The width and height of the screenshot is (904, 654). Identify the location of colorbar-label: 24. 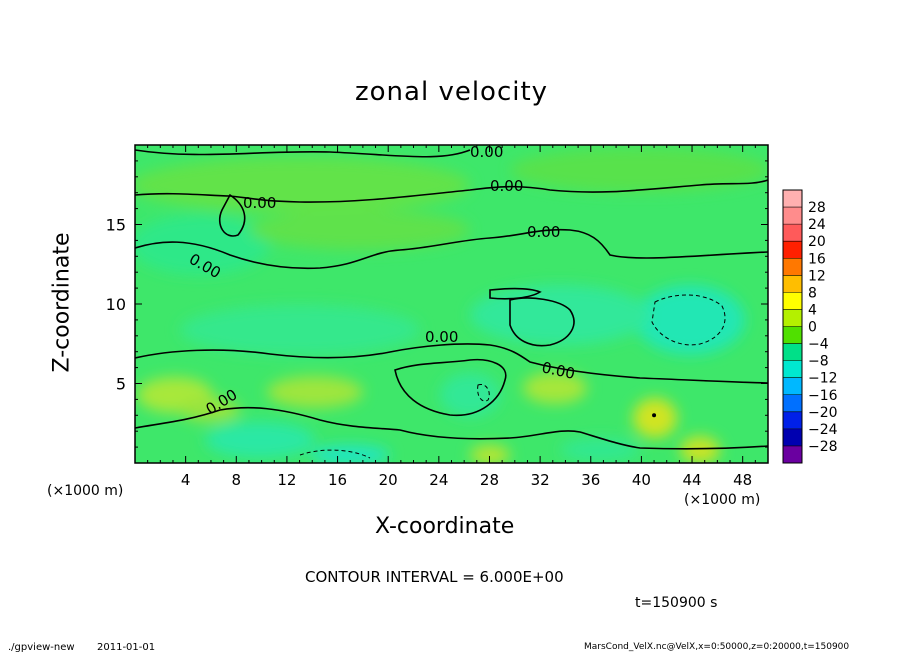
(817, 225).